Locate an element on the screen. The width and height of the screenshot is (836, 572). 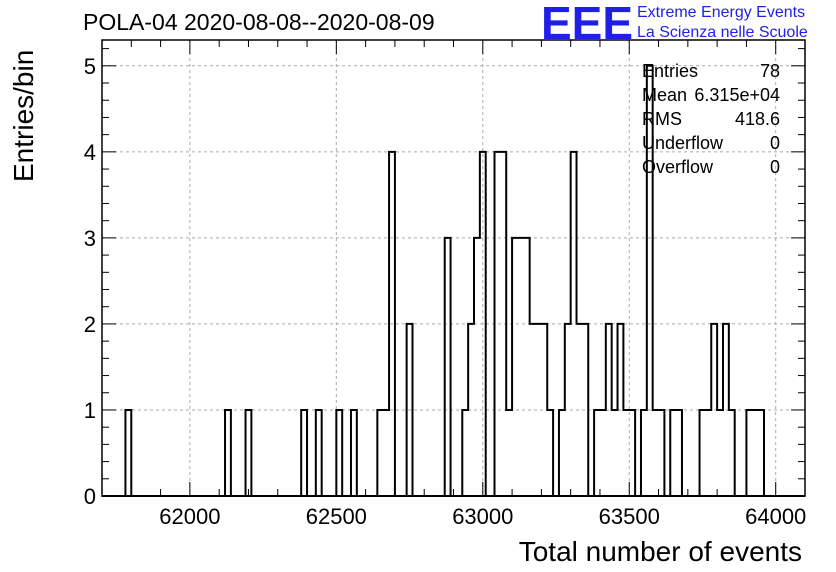
stat-row-overflow: Overflow 0 is located at coordinates (711, 168).